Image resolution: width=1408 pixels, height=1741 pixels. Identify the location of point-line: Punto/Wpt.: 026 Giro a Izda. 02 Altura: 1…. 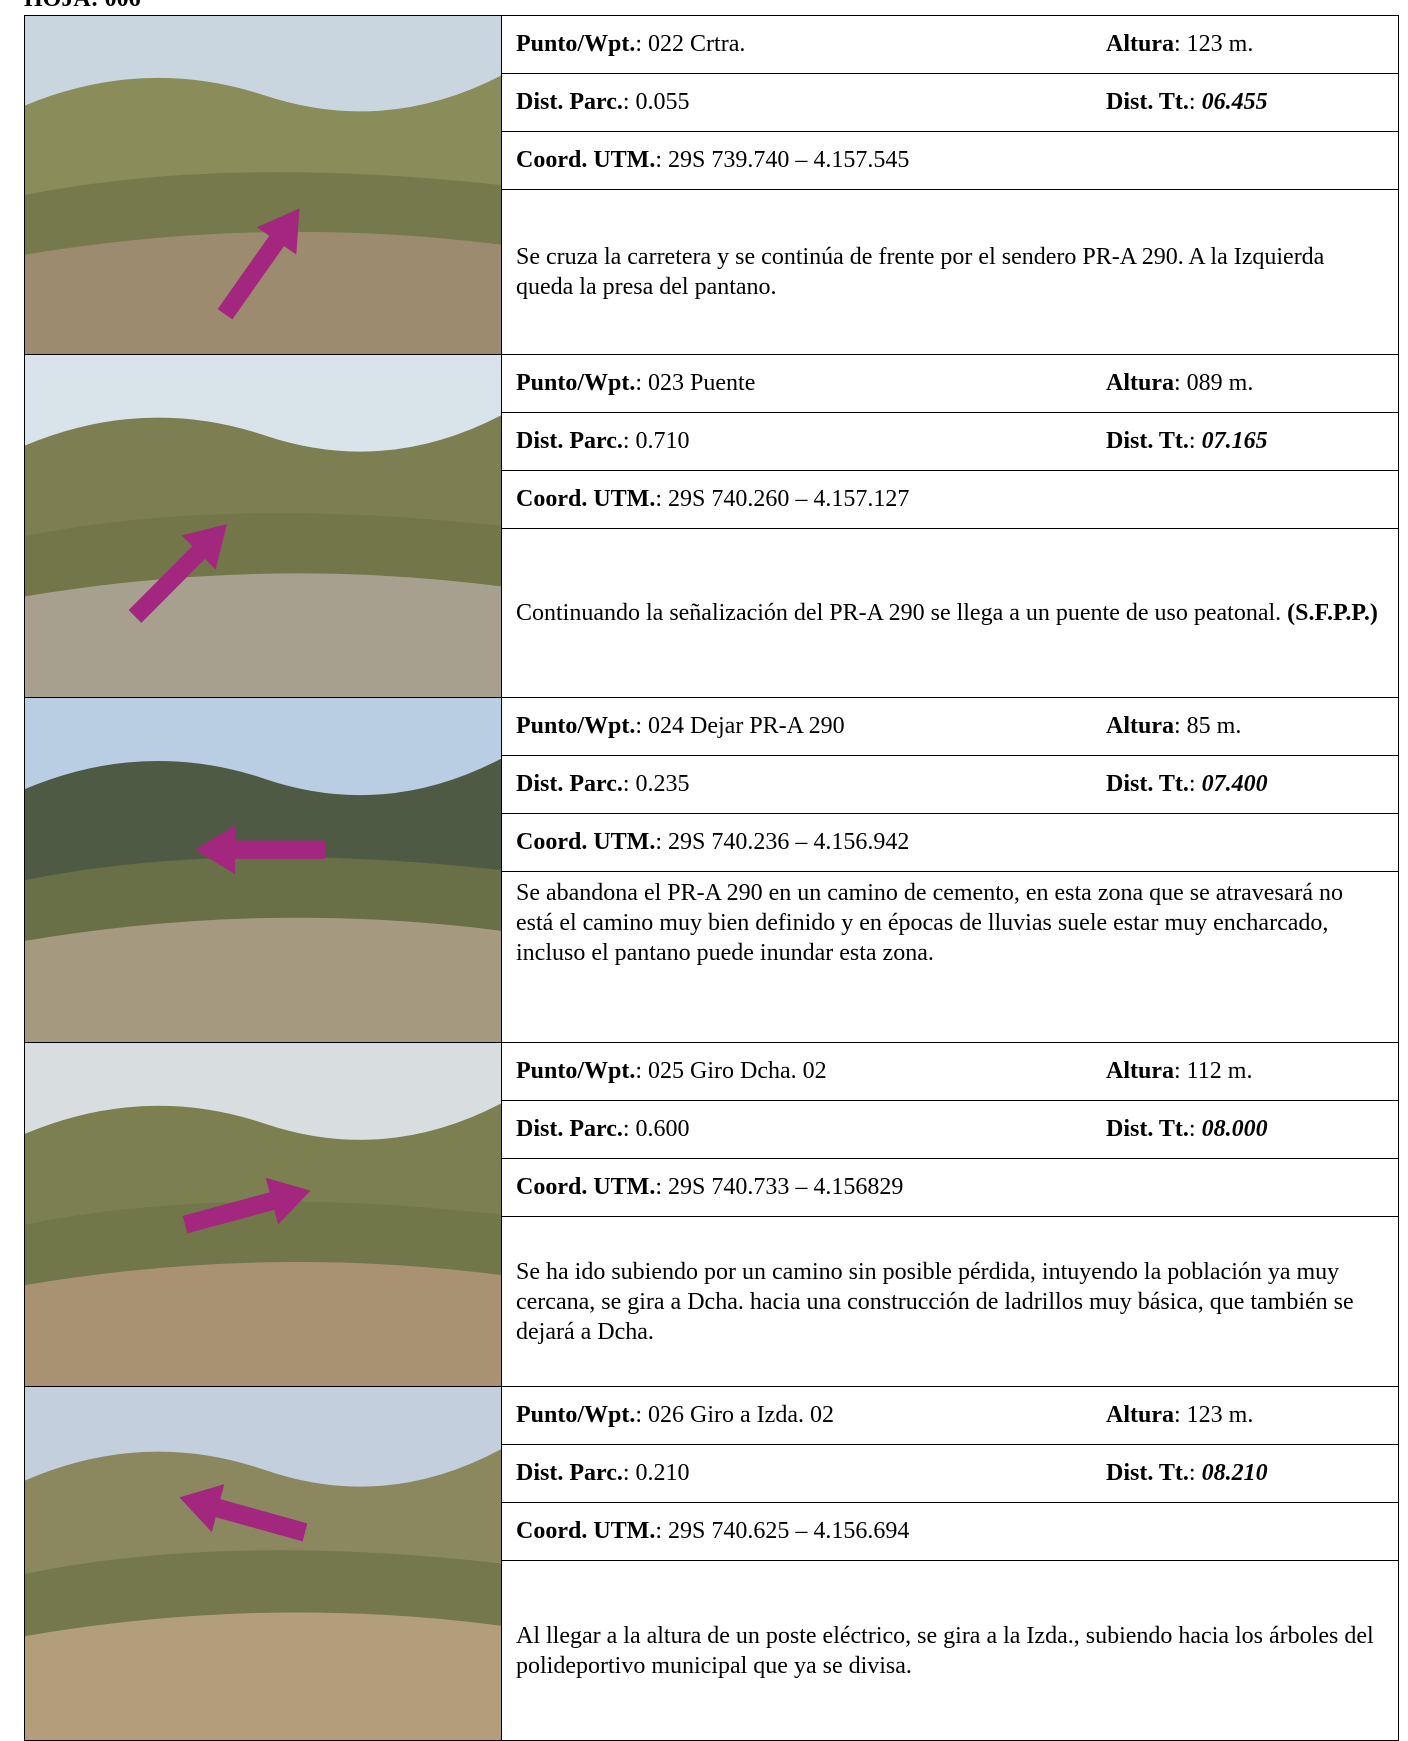
(950, 1416).